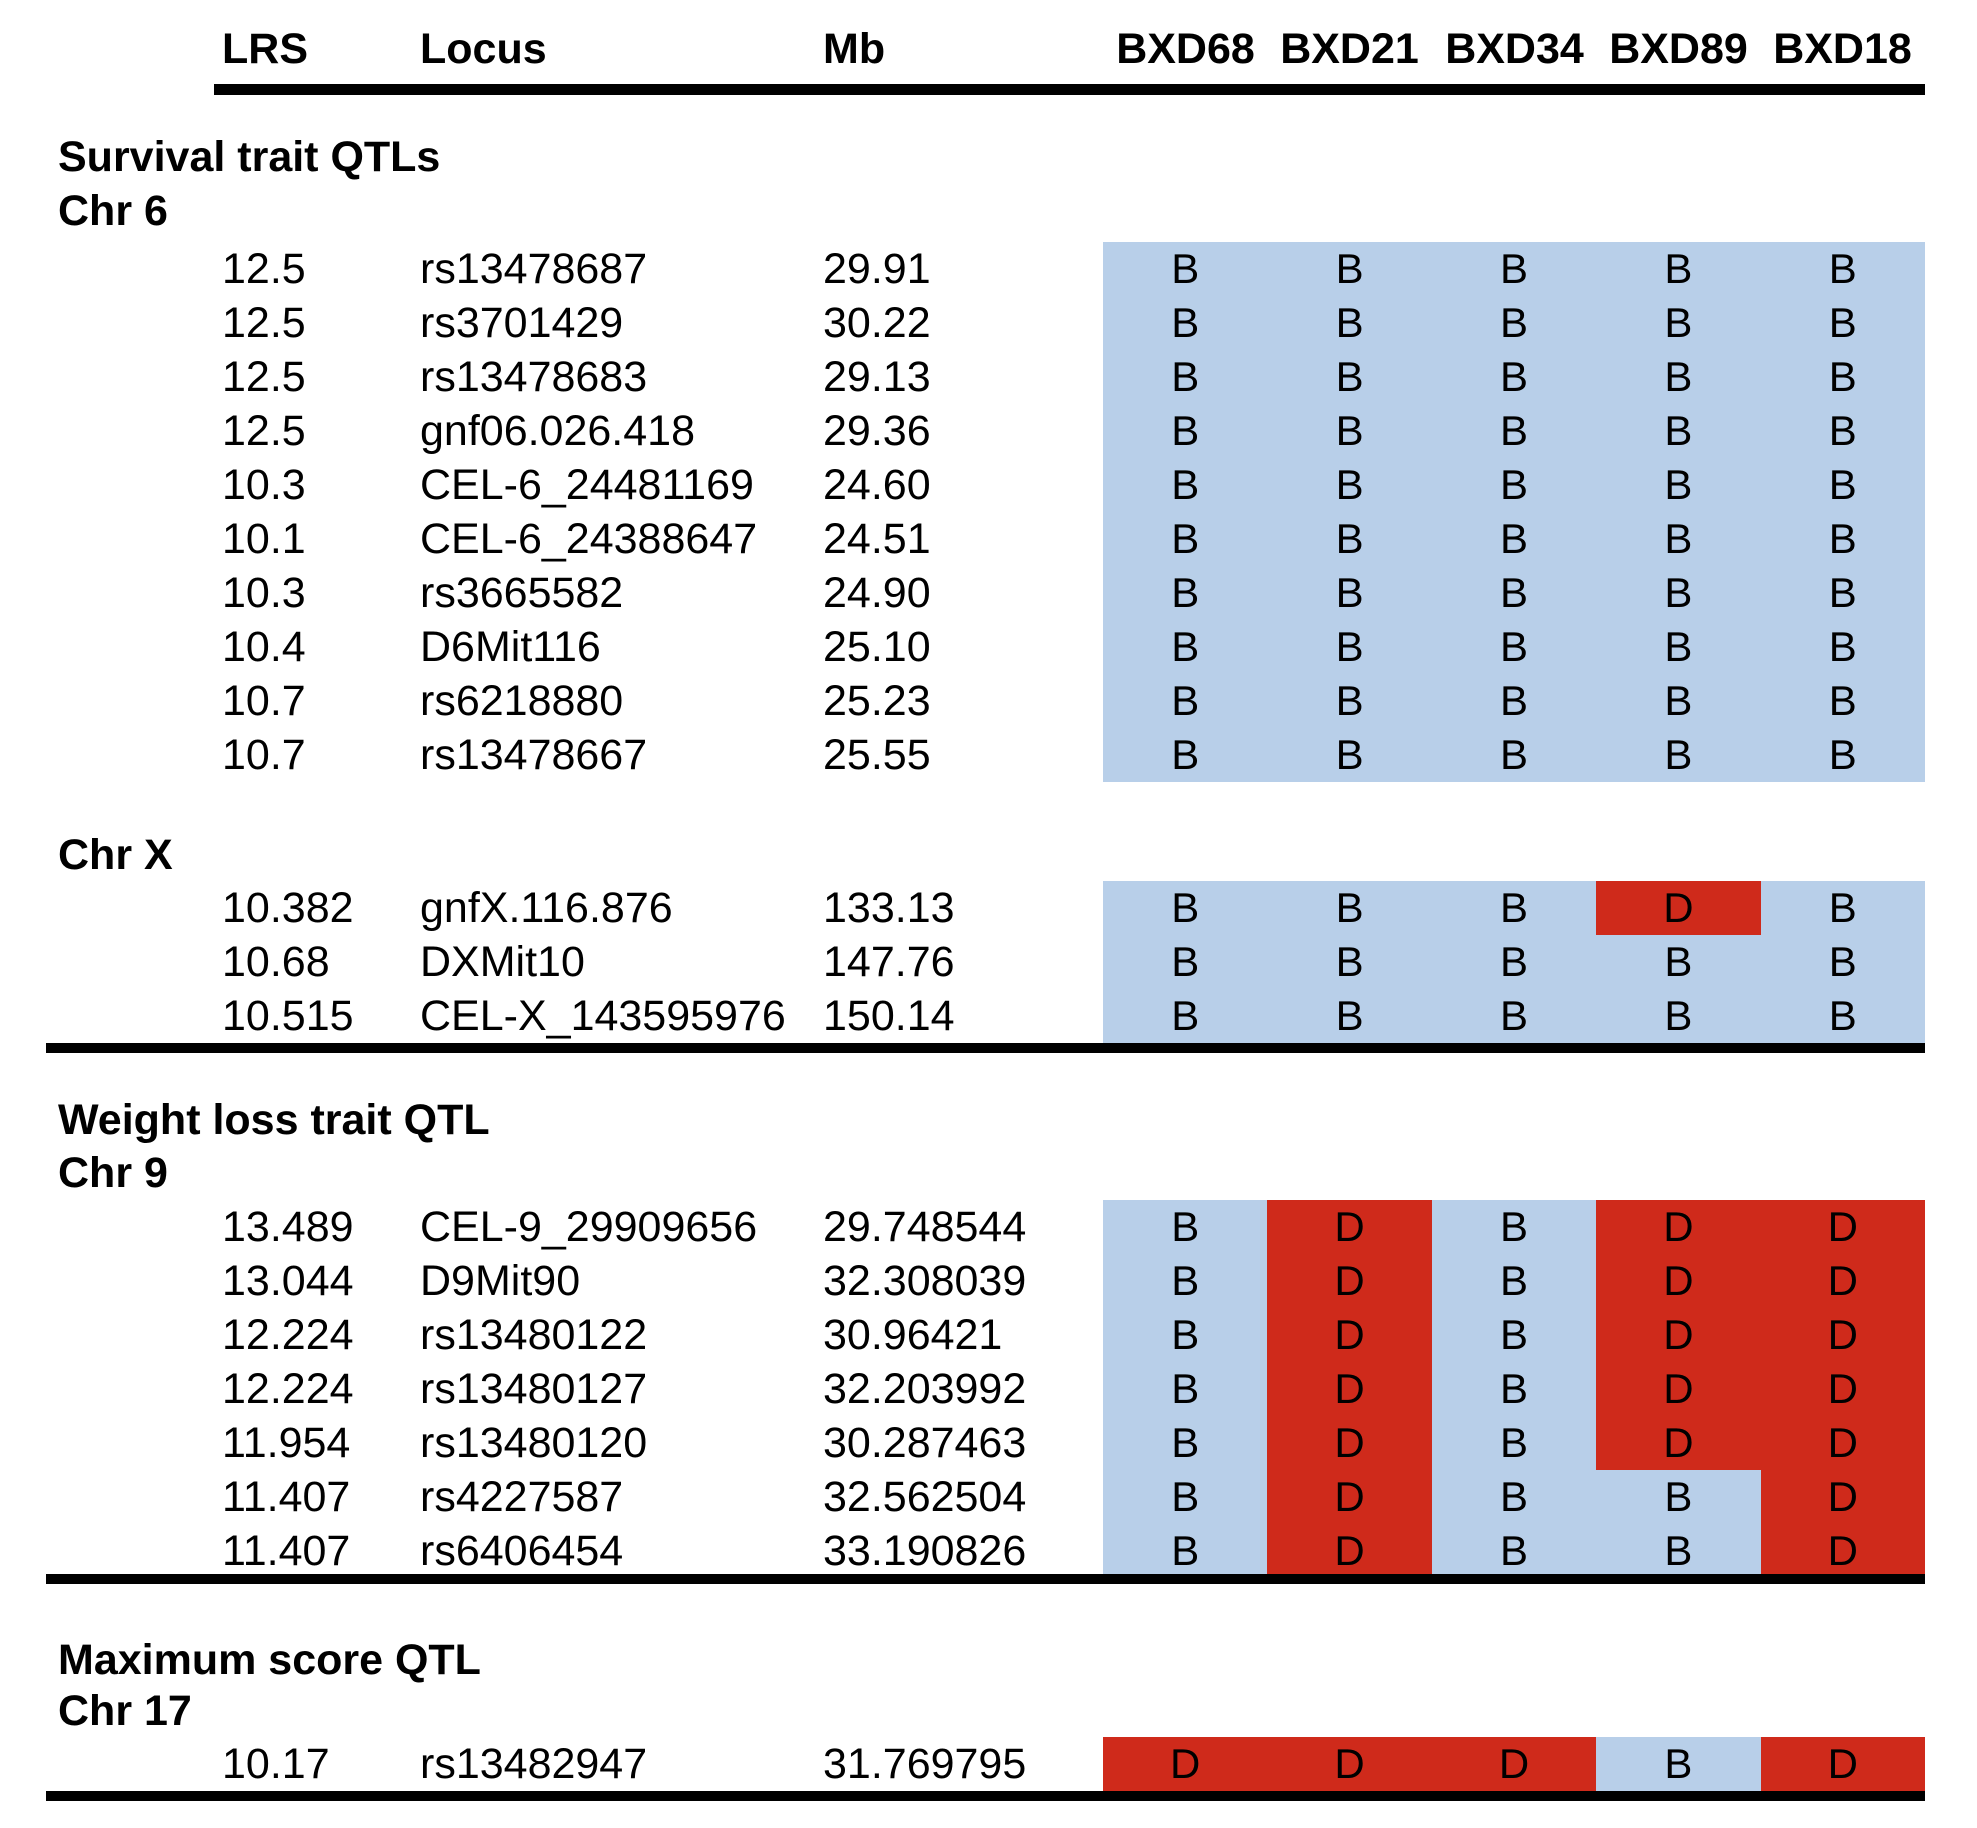 The width and height of the screenshot is (1977, 1828). I want to click on lrs-value: 10.4, so click(264, 647).